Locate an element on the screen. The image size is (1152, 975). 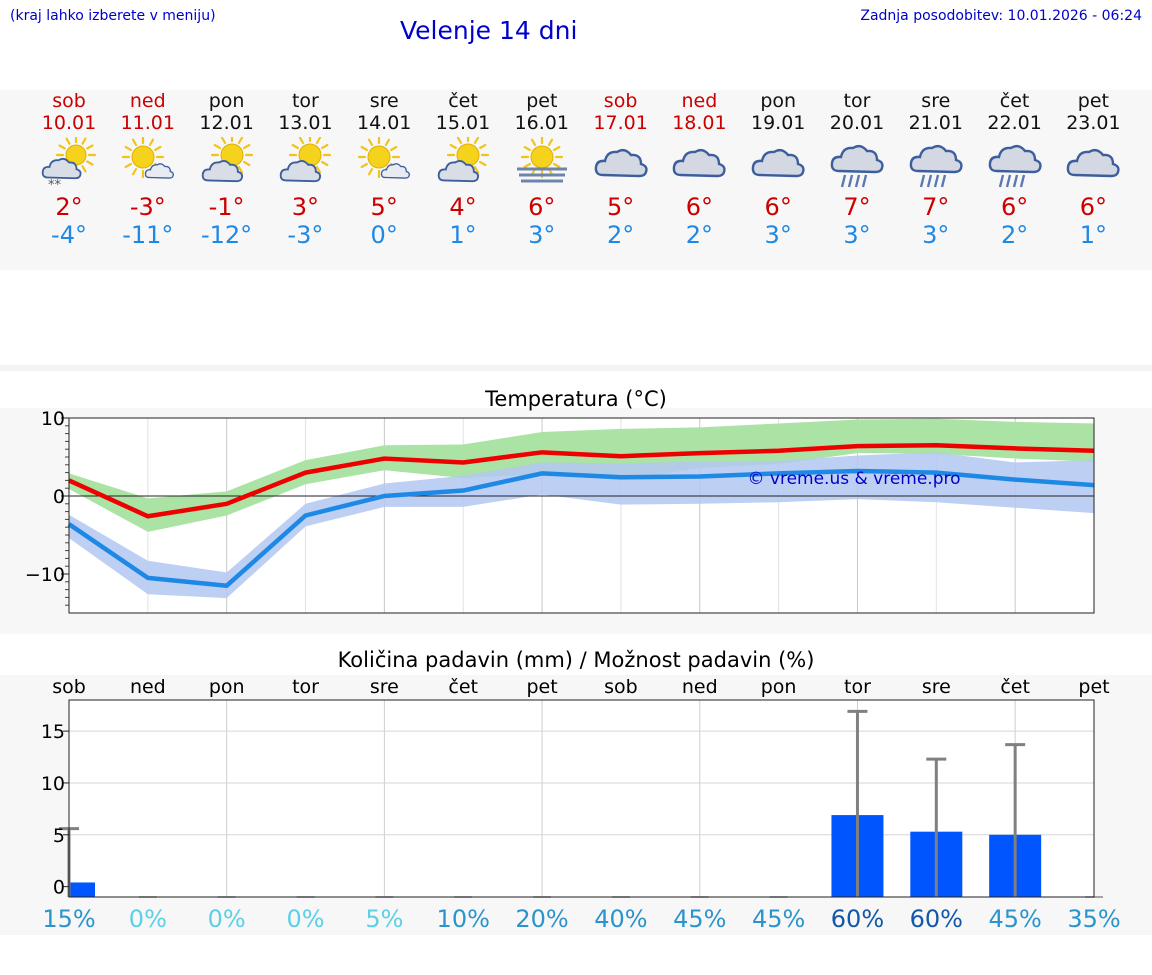
day-min-temp: -12° is located at coordinates (226, 235).